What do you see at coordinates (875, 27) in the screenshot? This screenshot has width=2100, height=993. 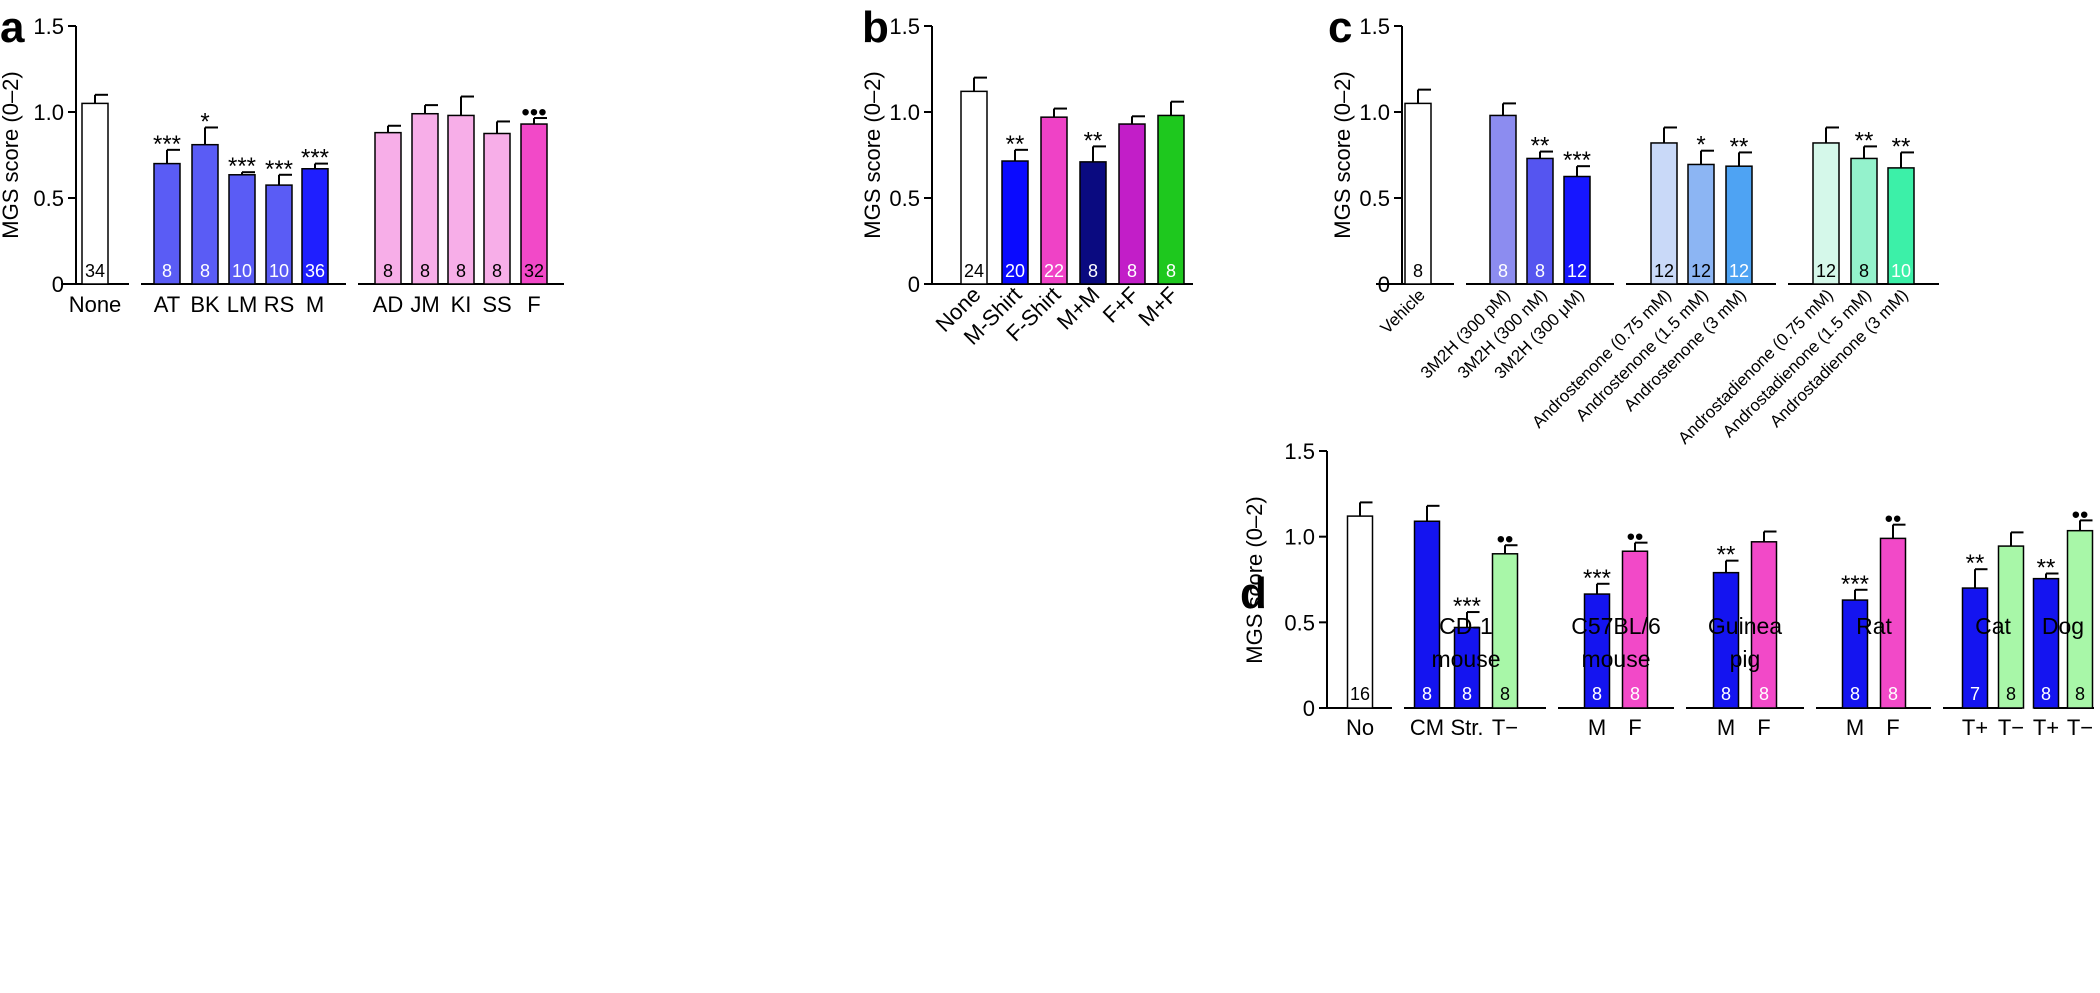 I see `panel-b-letter: b` at bounding box center [875, 27].